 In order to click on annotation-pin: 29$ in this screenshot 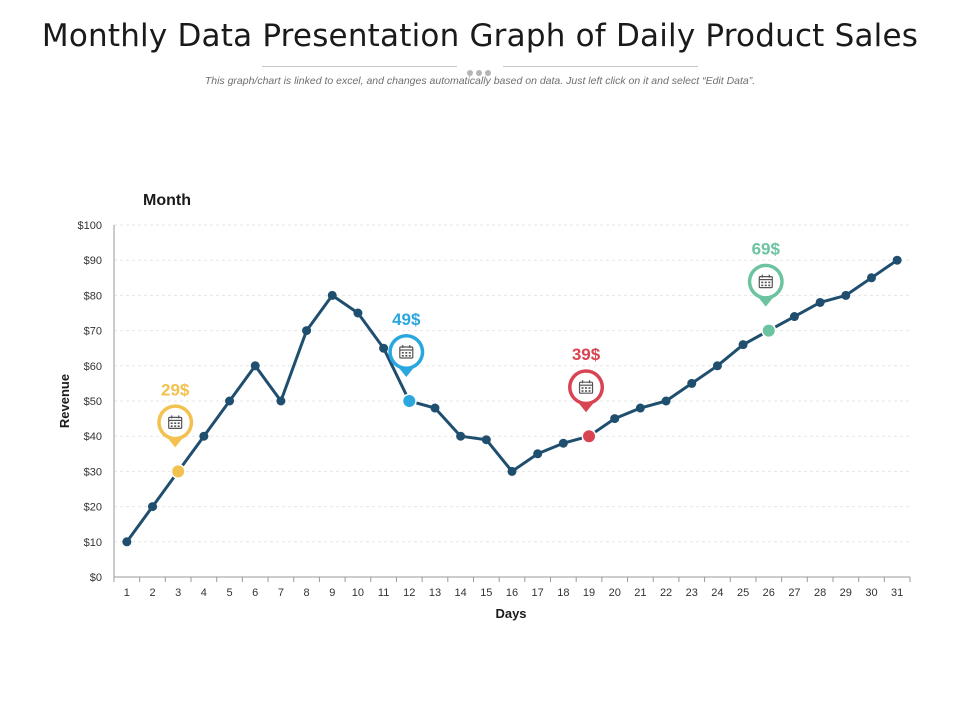, I will do `click(175, 414)`.